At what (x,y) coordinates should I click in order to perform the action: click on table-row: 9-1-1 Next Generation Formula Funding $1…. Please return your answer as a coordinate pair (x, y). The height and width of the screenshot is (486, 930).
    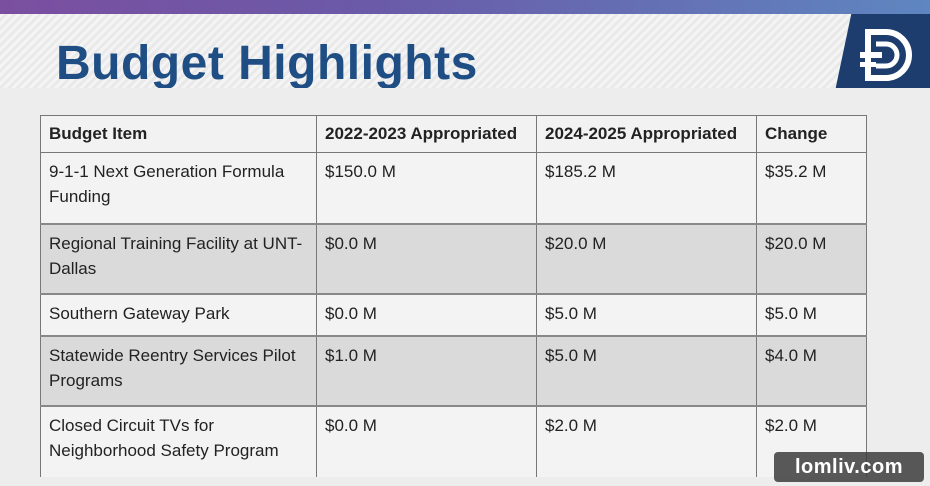
    Looking at the image, I should click on (453, 188).